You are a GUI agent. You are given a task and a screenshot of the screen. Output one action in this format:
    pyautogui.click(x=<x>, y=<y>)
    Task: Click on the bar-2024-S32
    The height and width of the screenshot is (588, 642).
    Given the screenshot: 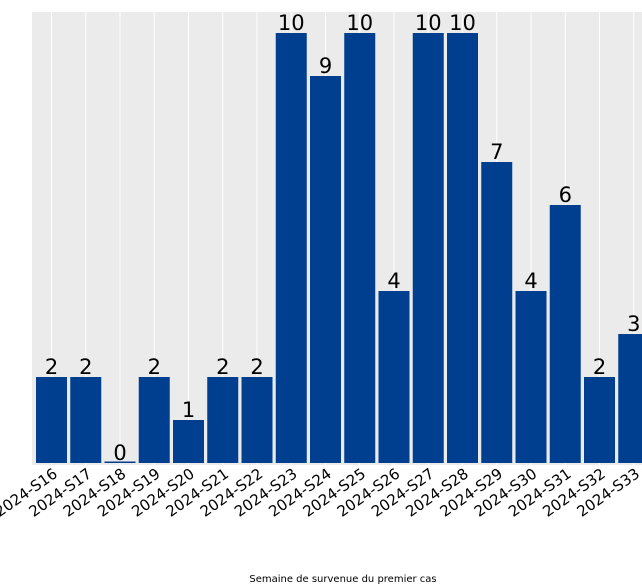 What is the action you would take?
    pyautogui.click(x=599, y=420)
    